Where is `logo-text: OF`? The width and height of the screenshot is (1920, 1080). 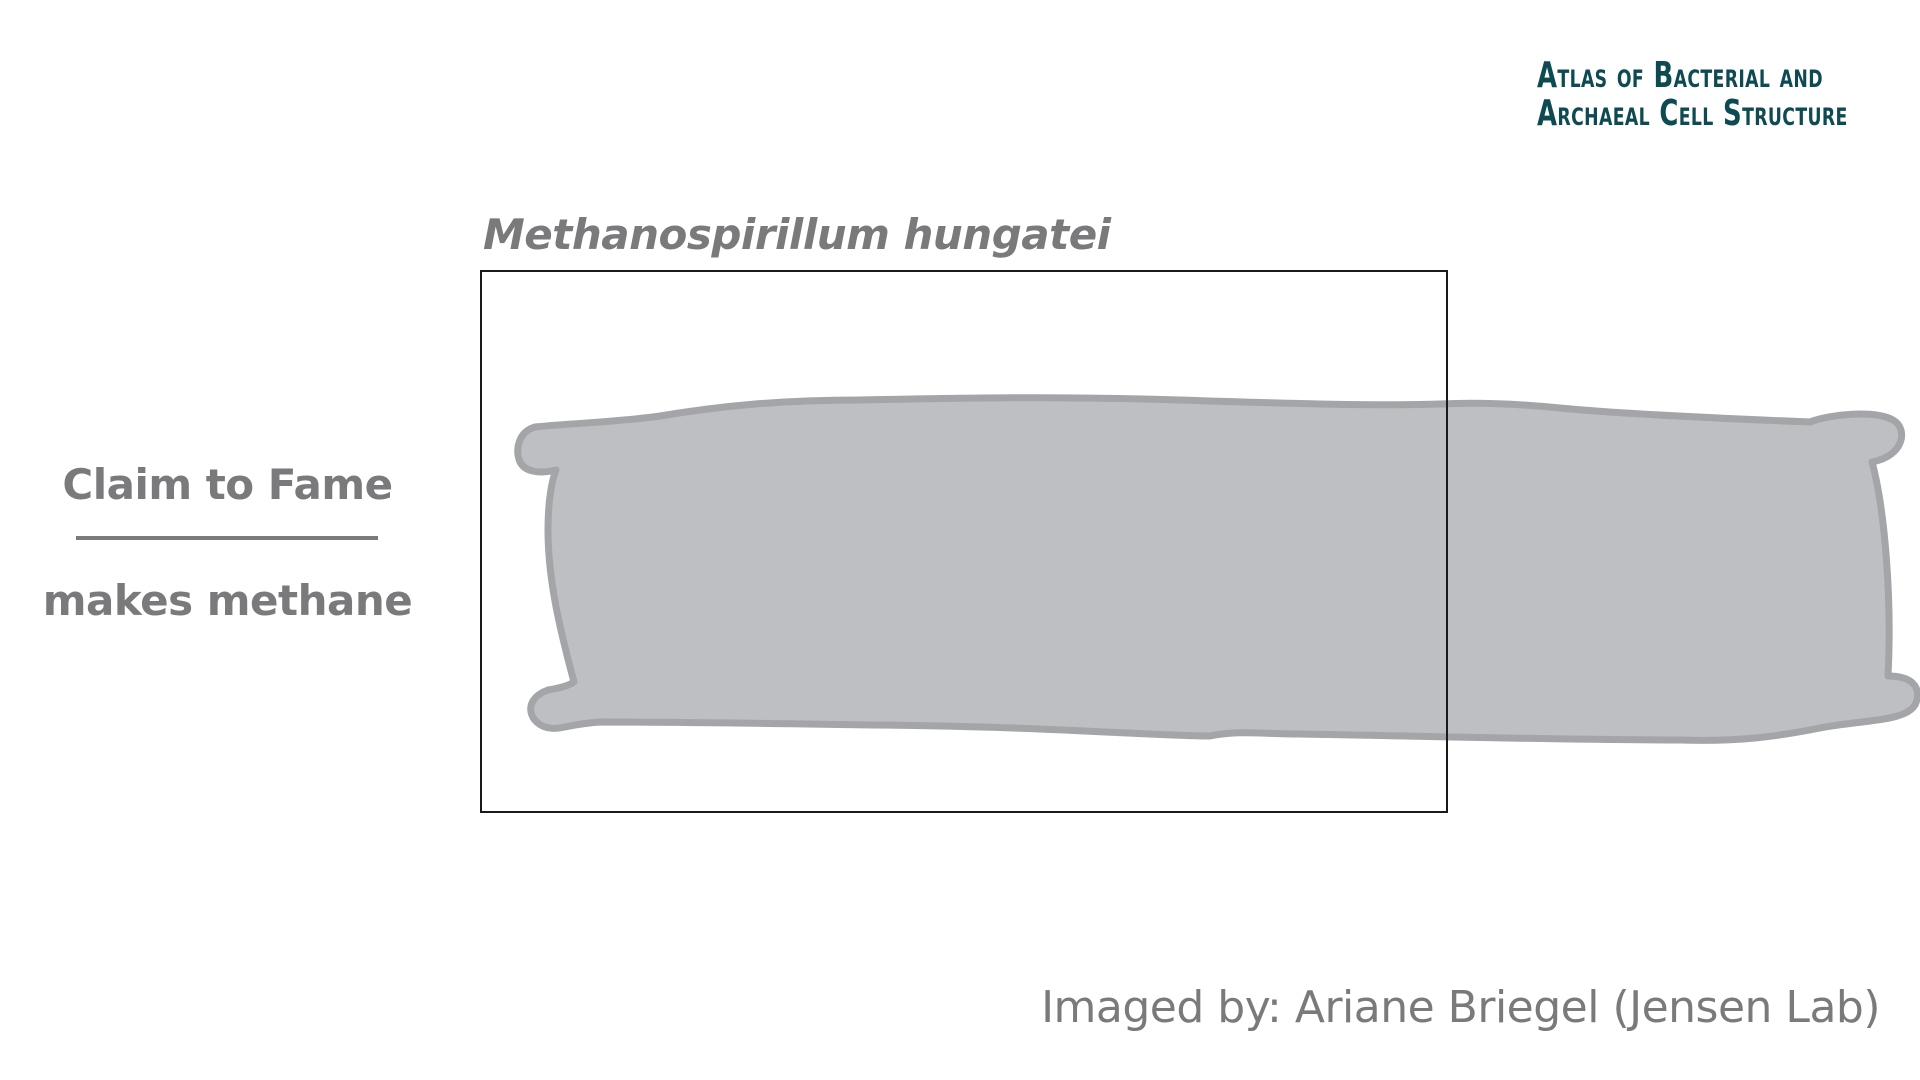
logo-text: OF is located at coordinates (1630, 79).